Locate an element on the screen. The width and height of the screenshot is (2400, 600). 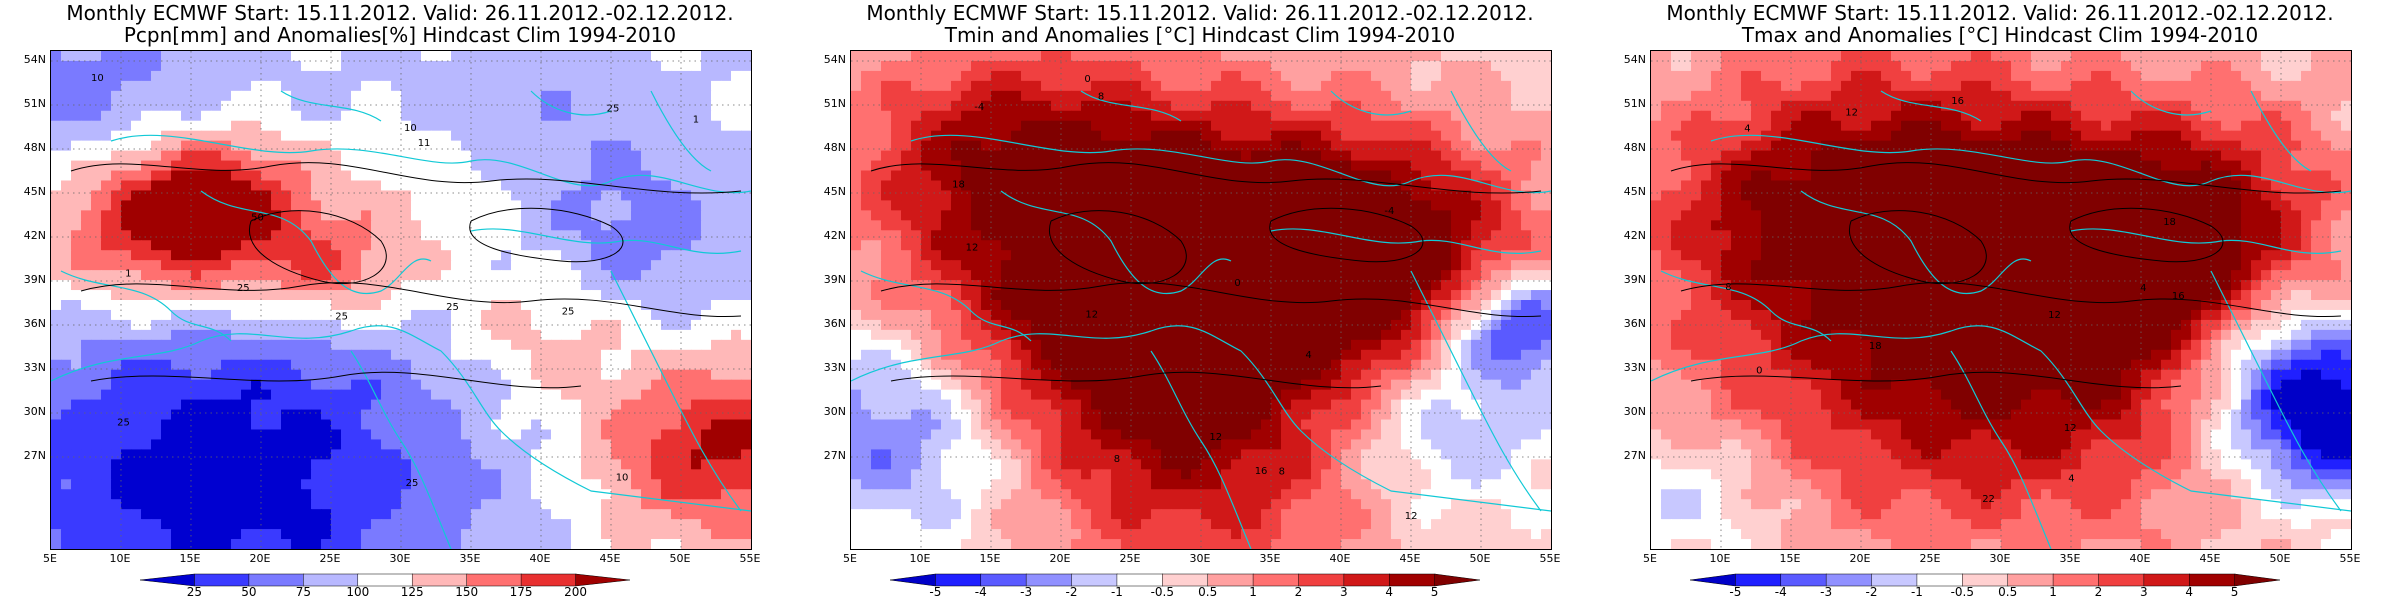
colorbar-label: 75 is located at coordinates (303, 592).